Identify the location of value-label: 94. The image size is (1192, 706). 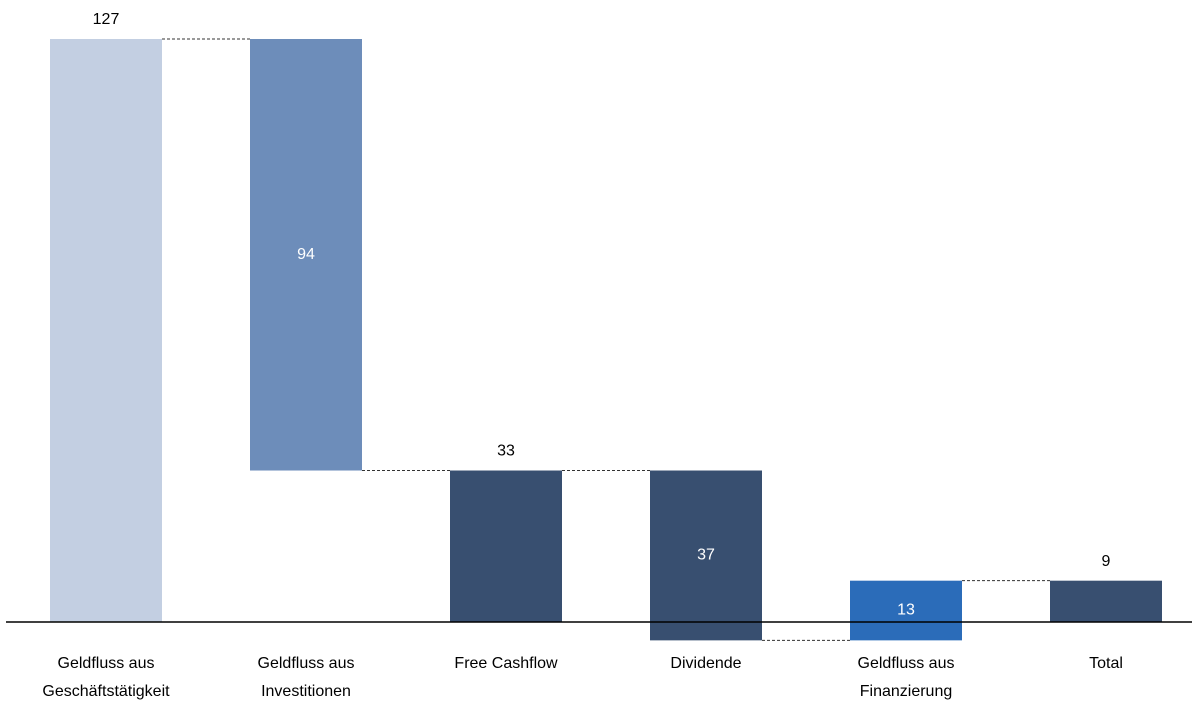
(306, 254).